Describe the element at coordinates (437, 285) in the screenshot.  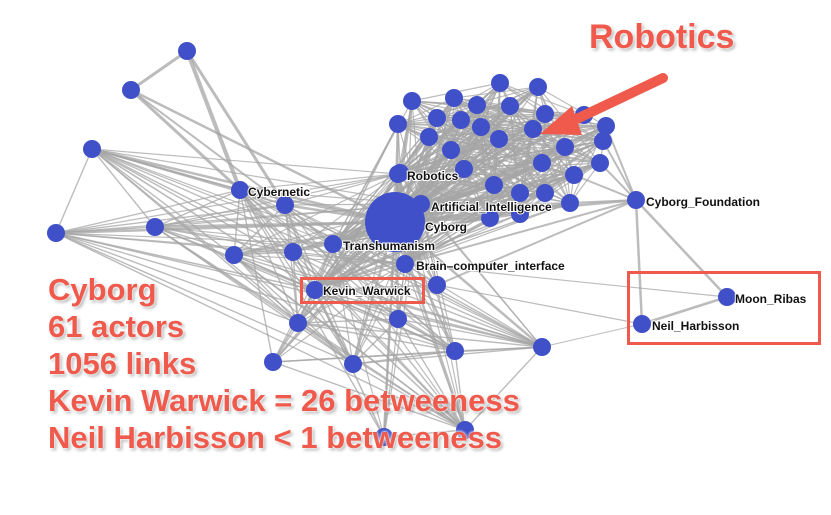
I see `node-kevin-neighbor` at that location.